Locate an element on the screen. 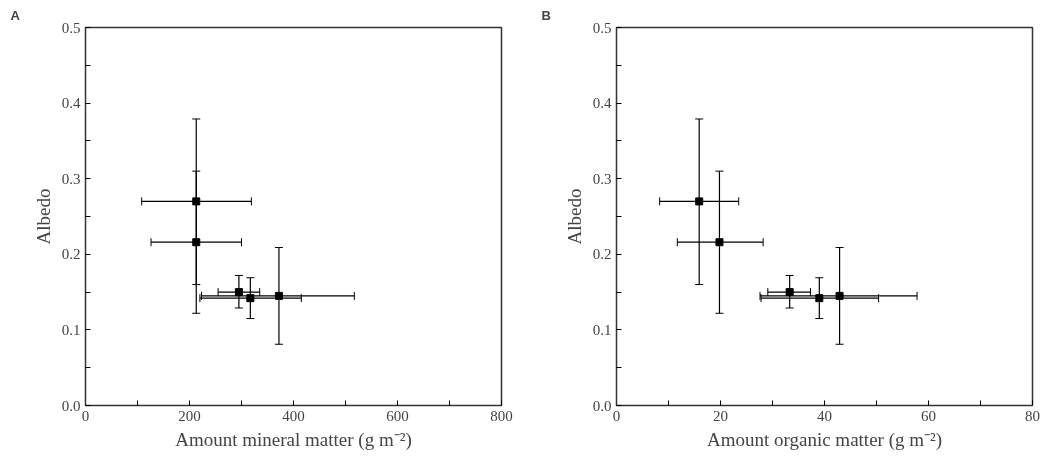 This screenshot has width=1062, height=471. x-tick-label: 400 is located at coordinates (293, 415).